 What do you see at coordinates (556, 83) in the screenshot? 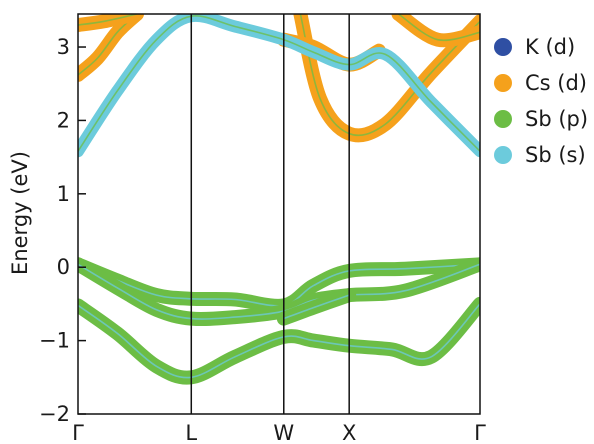
I see `legend-label: Cs (d)` at bounding box center [556, 83].